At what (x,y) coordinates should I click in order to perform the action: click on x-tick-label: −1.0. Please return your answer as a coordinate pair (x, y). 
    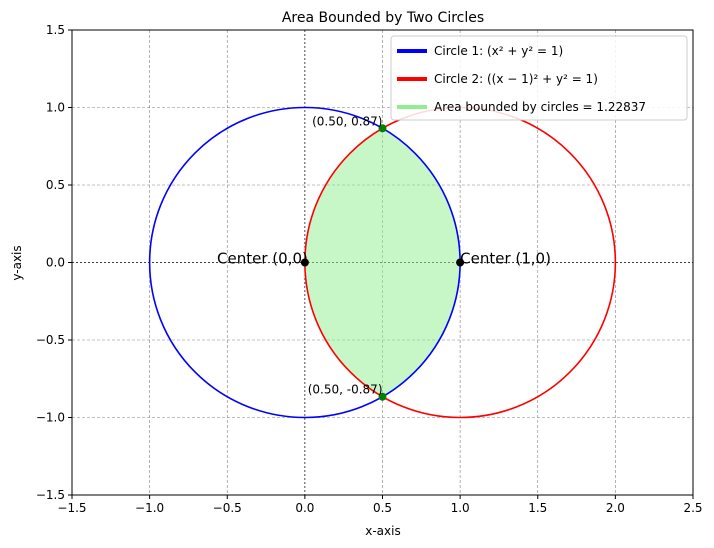
    Looking at the image, I should click on (149, 508).